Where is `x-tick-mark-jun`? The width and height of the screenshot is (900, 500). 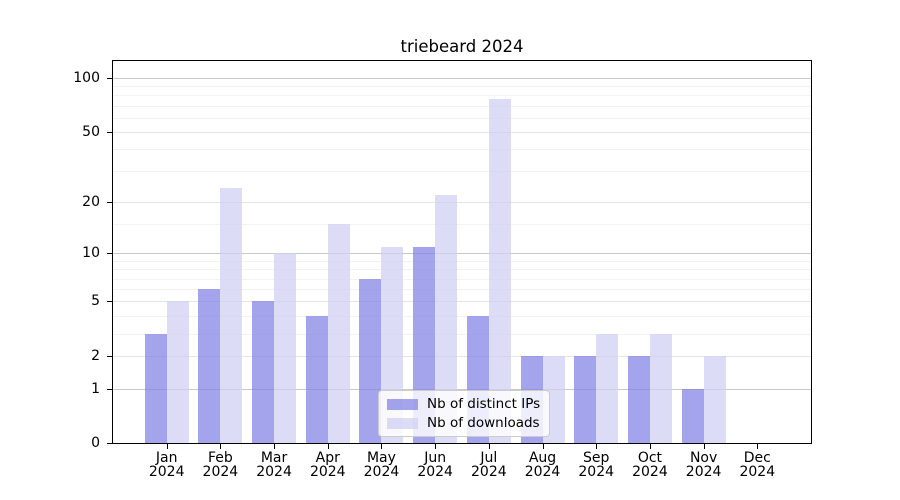
x-tick-mark-jun is located at coordinates (436, 446).